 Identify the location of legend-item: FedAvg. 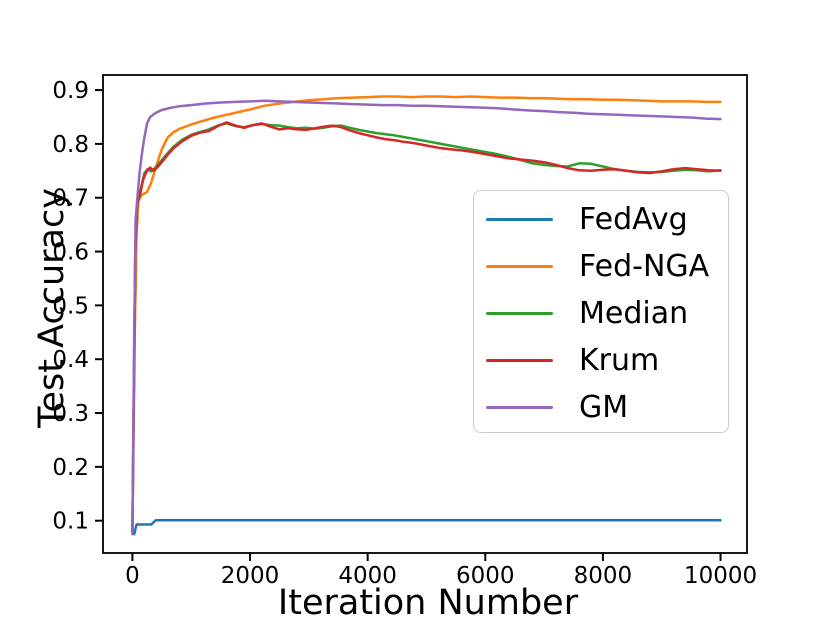
(601, 219).